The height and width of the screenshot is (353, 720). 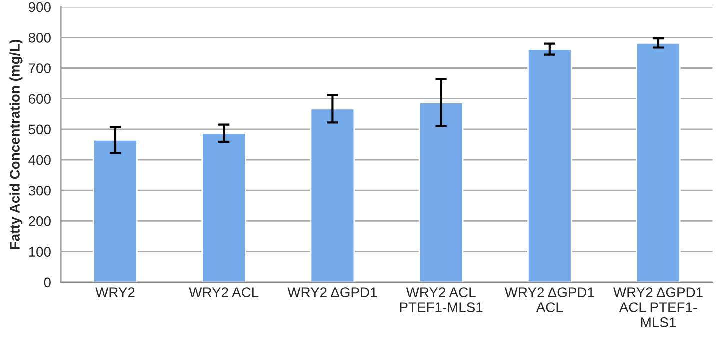 What do you see at coordinates (40, 99) in the screenshot?
I see `y-tick-label: 600` at bounding box center [40, 99].